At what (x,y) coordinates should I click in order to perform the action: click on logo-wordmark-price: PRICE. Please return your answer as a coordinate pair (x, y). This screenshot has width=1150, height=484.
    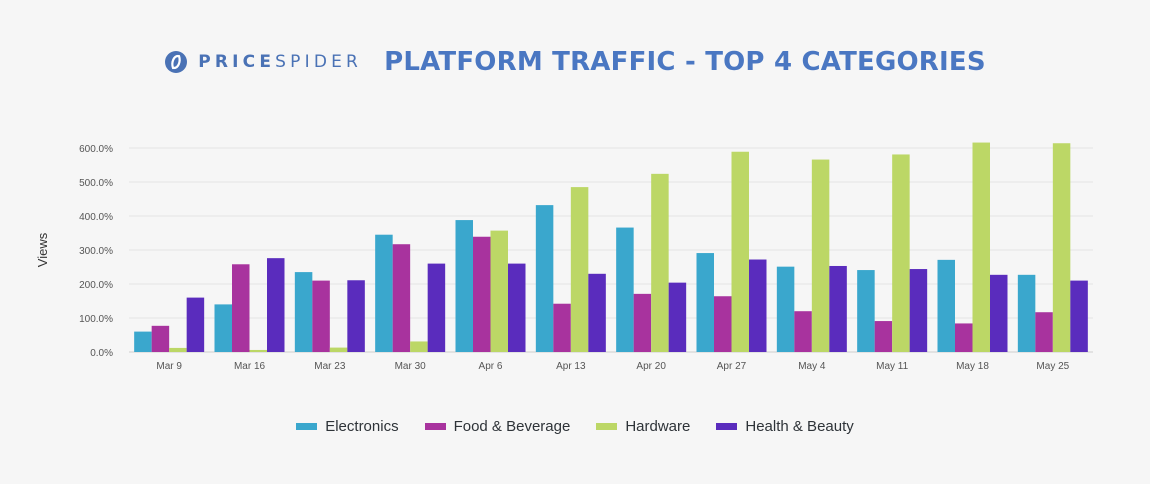
    Looking at the image, I should click on (237, 62).